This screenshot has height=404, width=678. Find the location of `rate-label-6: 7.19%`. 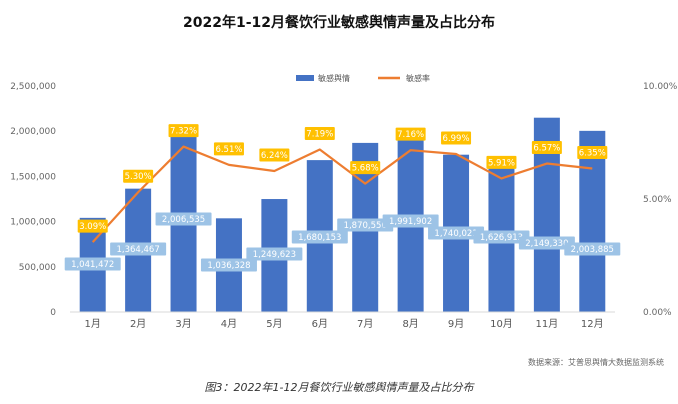

rate-label-6: 7.19% is located at coordinates (319, 135).